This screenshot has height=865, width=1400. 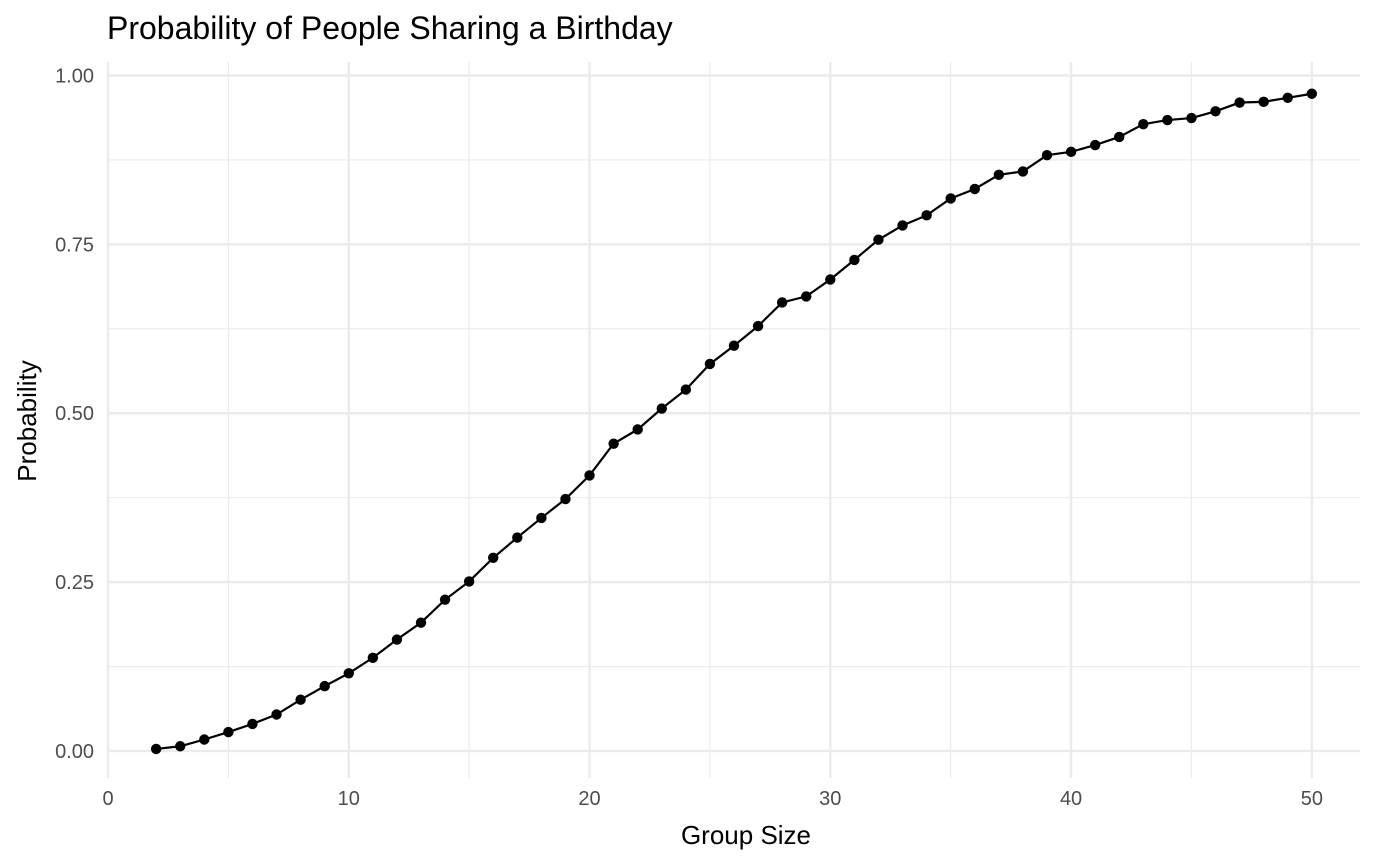 I want to click on x-tick-label: 20, so click(x=589, y=799).